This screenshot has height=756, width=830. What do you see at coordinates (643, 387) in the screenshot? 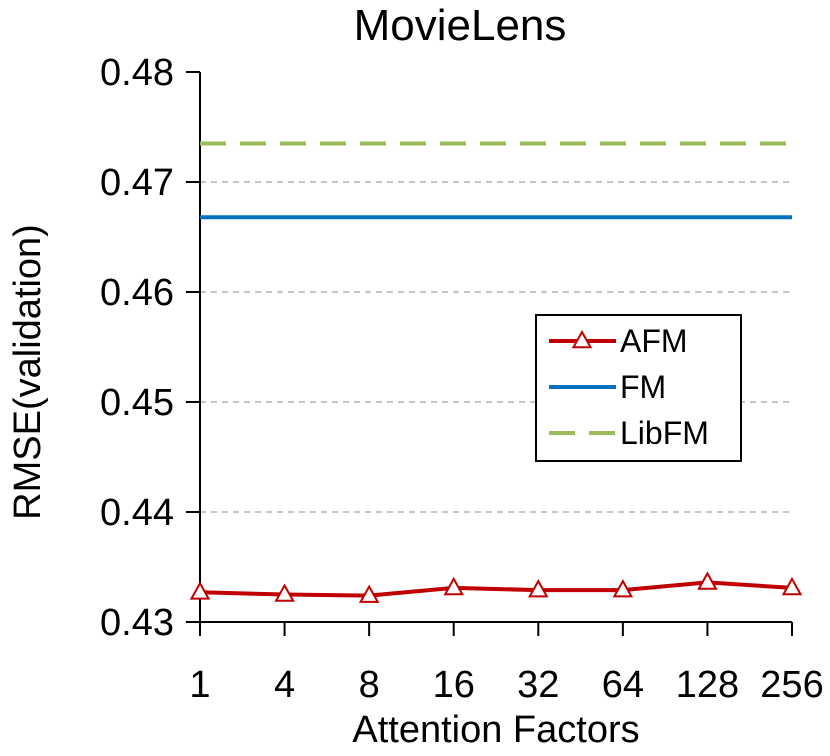
I see `legend-label-fm: FM` at bounding box center [643, 387].